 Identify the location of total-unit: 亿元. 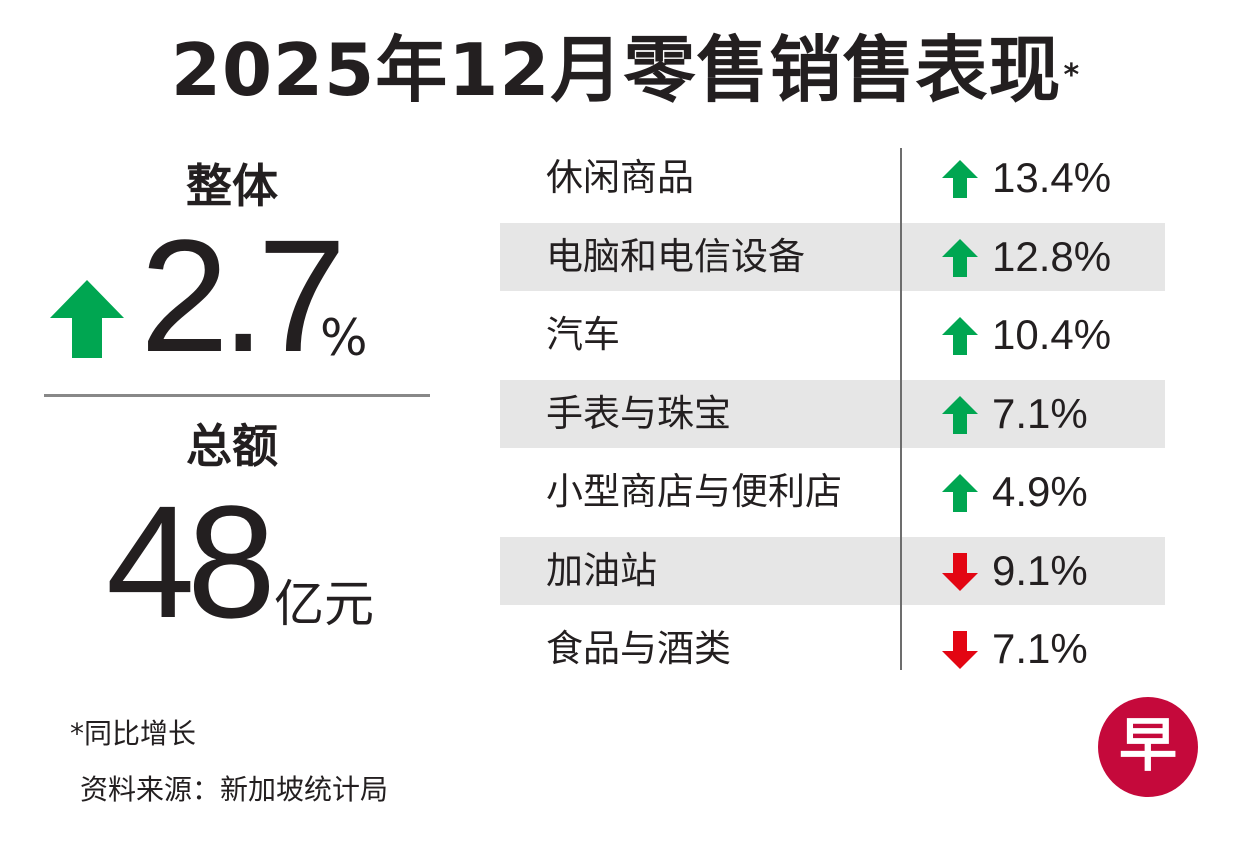
(324, 604).